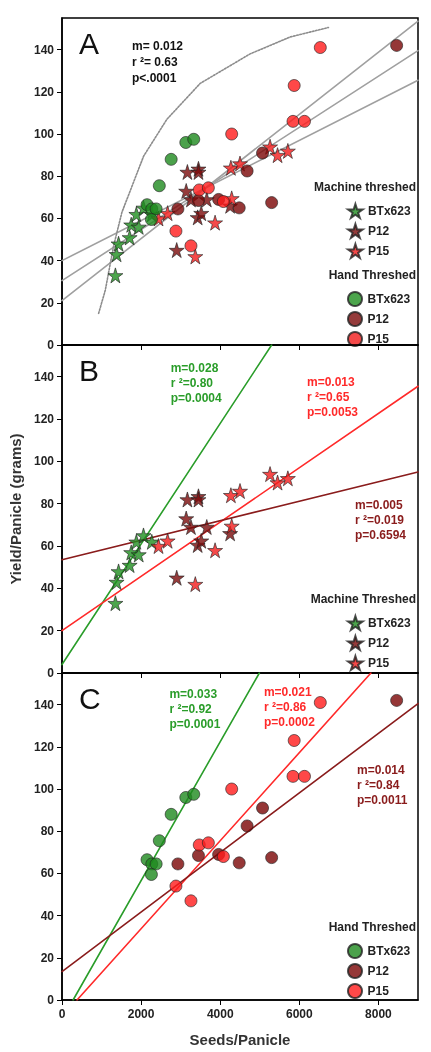 The width and height of the screenshot is (431, 1052). Describe the element at coordinates (196, 382) in the screenshot. I see `series-label: m=0.028 r ²=0.80 p=0.0004` at that location.